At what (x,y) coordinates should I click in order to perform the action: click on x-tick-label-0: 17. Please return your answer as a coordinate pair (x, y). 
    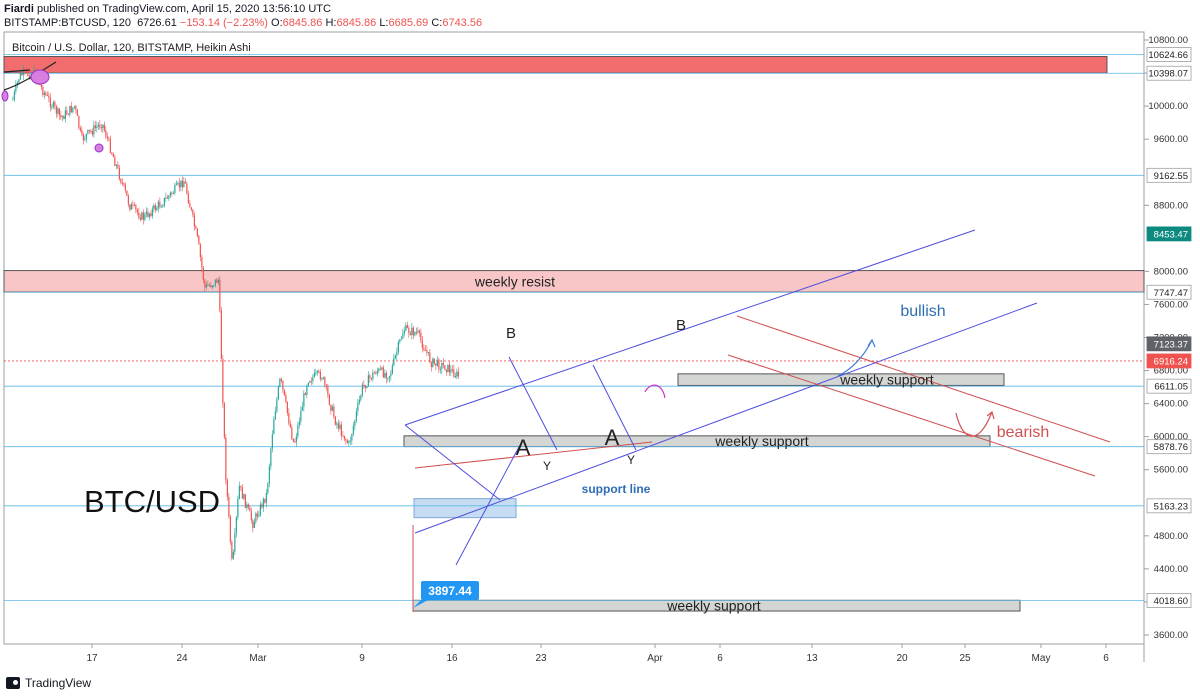
    Looking at the image, I should click on (92, 658).